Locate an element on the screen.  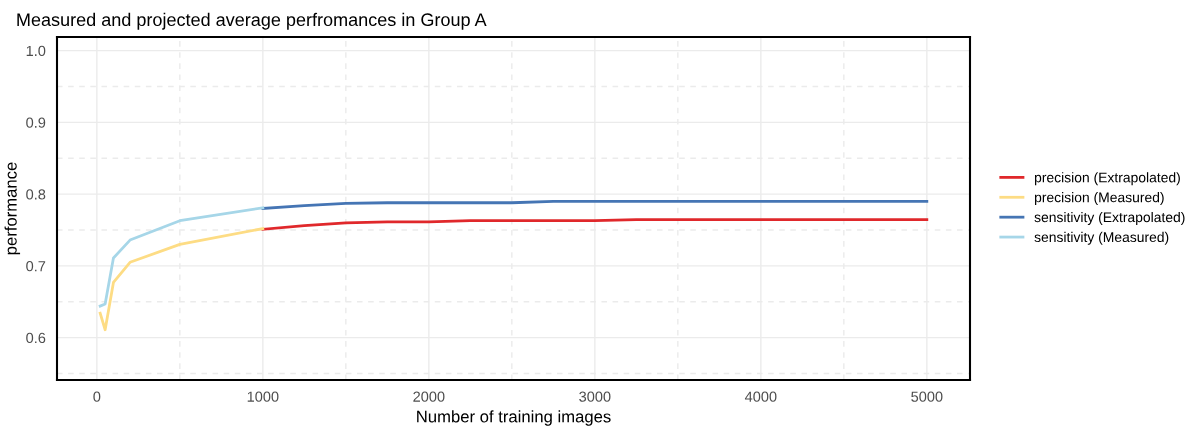
y-tick-label: 0.9 is located at coordinates (36, 122).